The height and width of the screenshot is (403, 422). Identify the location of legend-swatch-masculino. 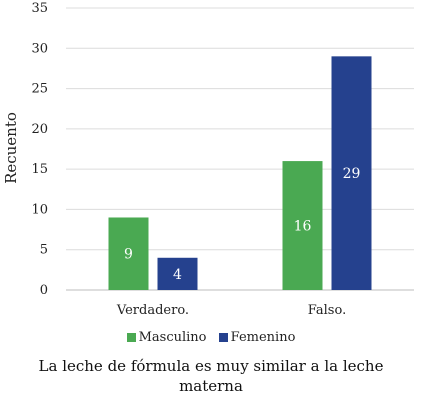
(131, 337).